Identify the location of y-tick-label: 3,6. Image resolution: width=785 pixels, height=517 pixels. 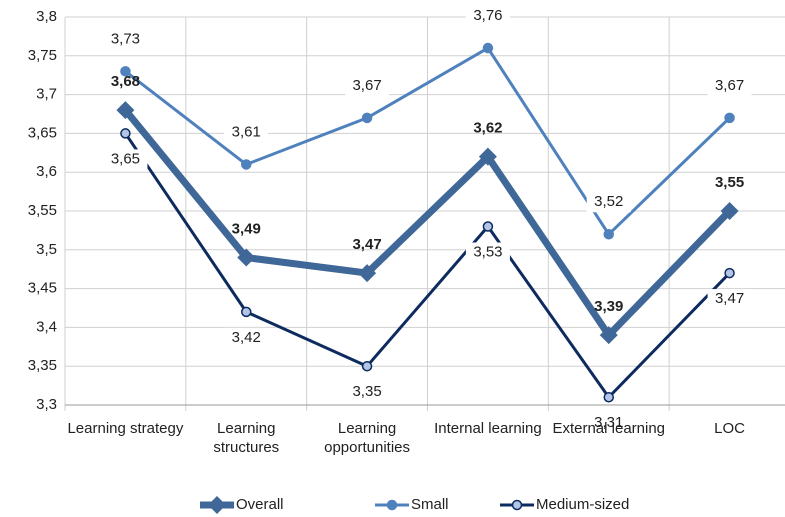
(46, 171).